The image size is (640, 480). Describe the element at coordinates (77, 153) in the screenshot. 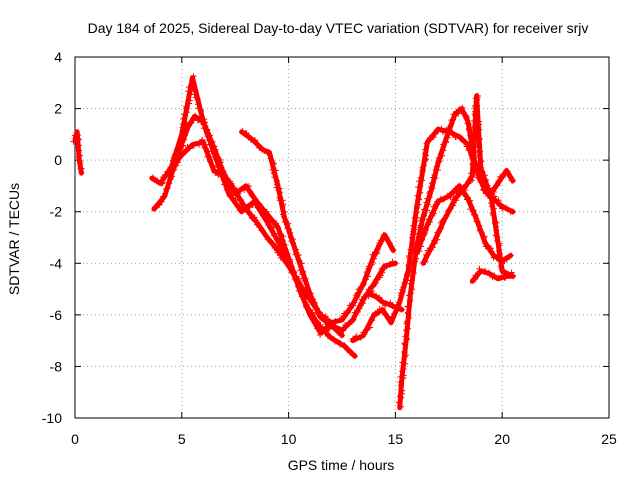

I see `series-track-a` at that location.